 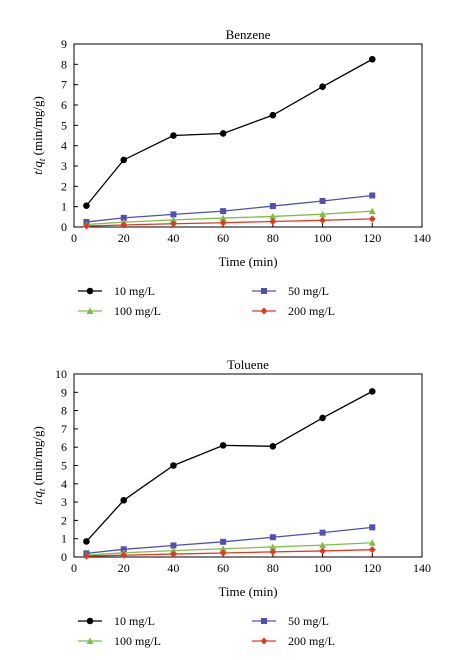 I want to click on chart-title: Benzene, so click(x=248, y=34).